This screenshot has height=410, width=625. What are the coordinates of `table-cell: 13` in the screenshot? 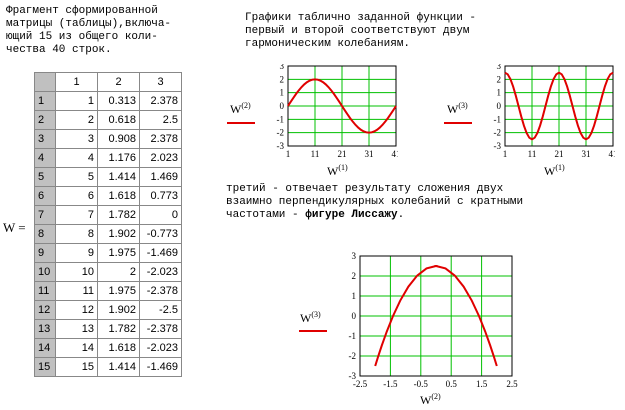 It's located at (76, 329).